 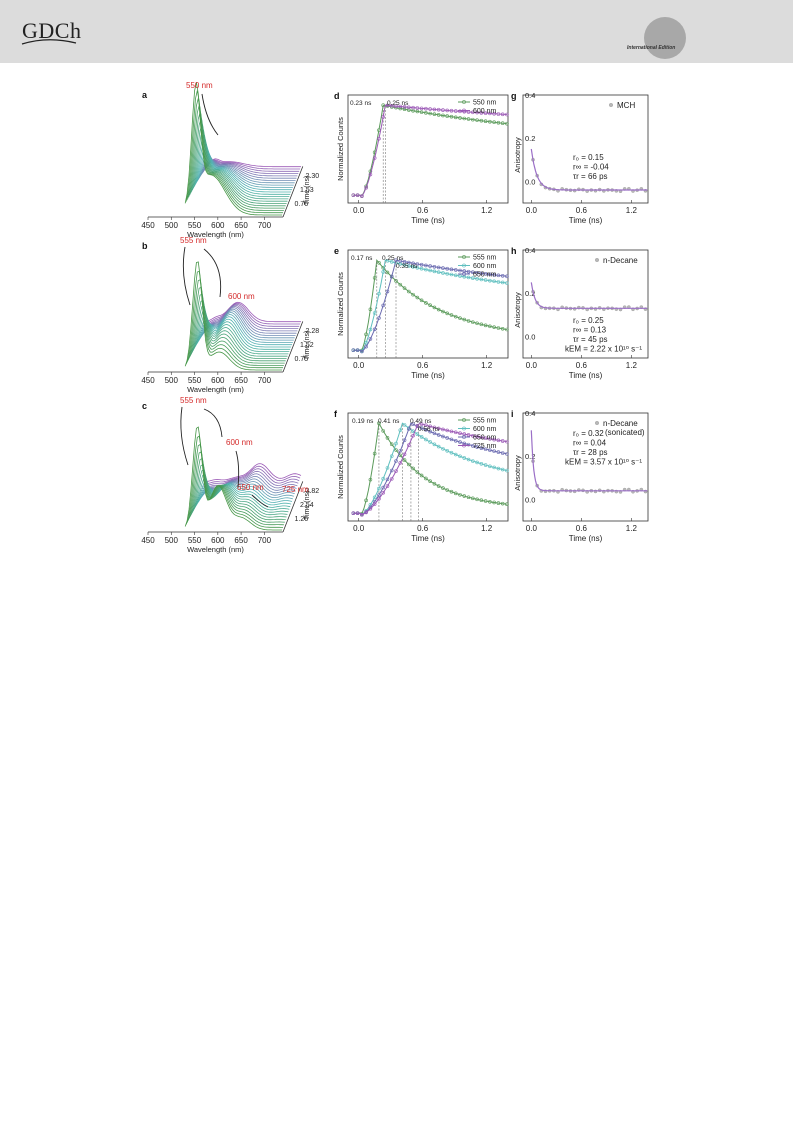 I want to click on edition-badge, so click(x=665, y=38).